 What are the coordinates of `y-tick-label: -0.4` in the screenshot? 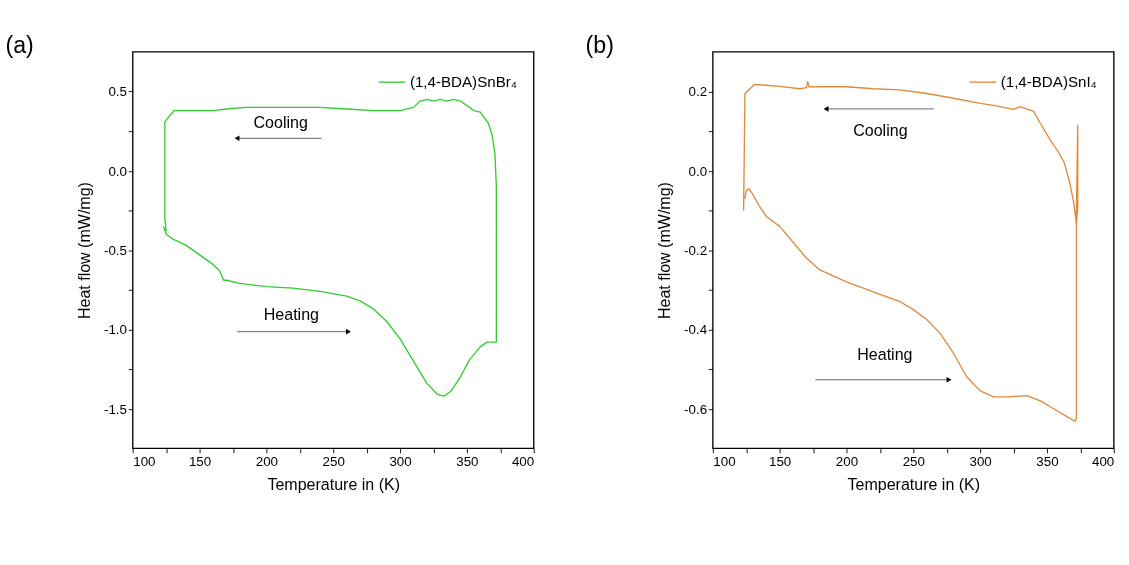 It's located at (696, 330).